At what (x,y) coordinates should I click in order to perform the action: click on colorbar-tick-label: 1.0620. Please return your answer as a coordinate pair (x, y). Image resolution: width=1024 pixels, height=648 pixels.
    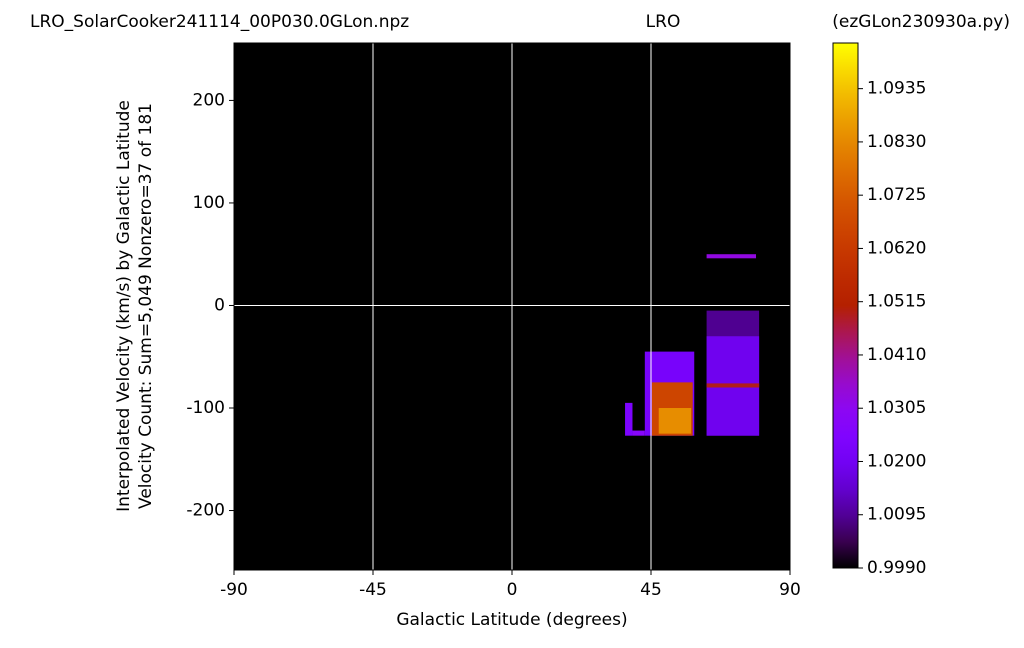
    Looking at the image, I should click on (896, 248).